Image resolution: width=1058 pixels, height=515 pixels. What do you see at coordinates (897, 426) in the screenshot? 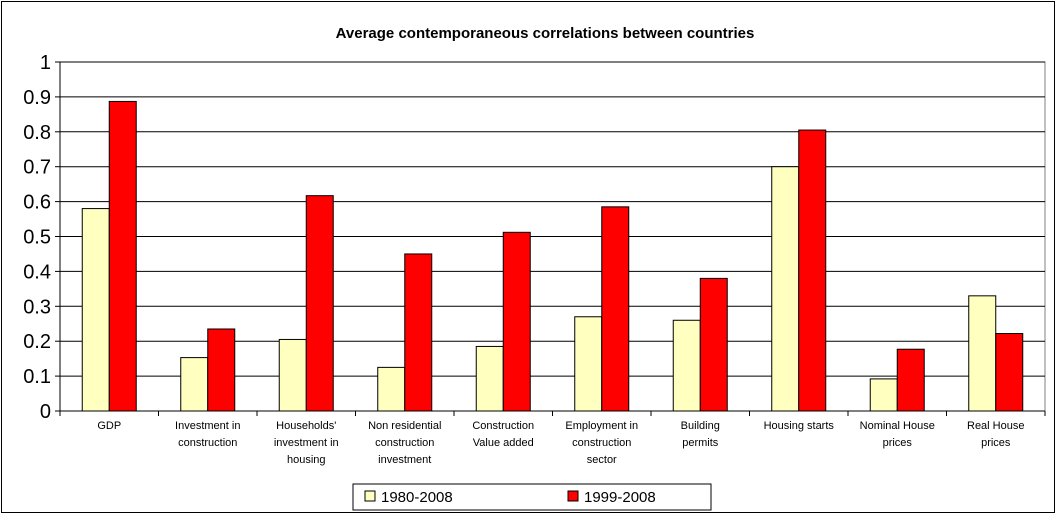
I see `x-tick-label: Nominal House` at bounding box center [897, 426].